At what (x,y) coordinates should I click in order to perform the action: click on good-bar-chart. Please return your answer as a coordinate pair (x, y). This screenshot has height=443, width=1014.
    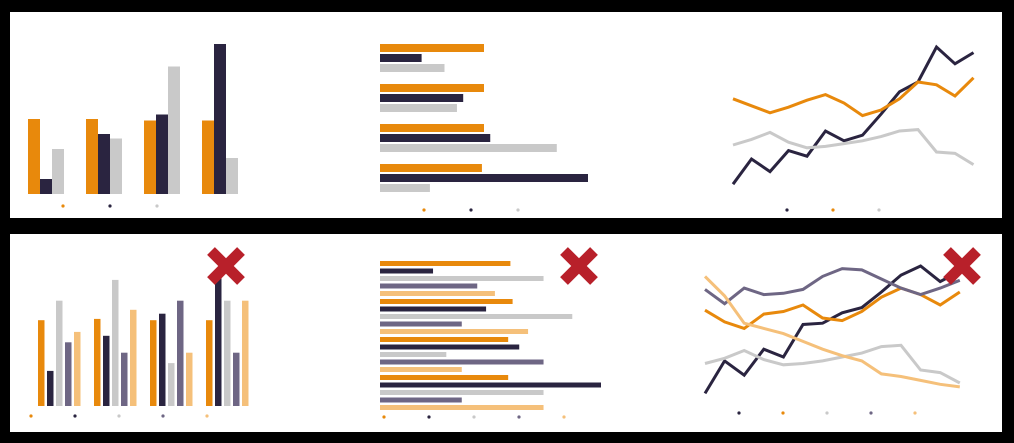
    Looking at the image, I should click on (133, 126).